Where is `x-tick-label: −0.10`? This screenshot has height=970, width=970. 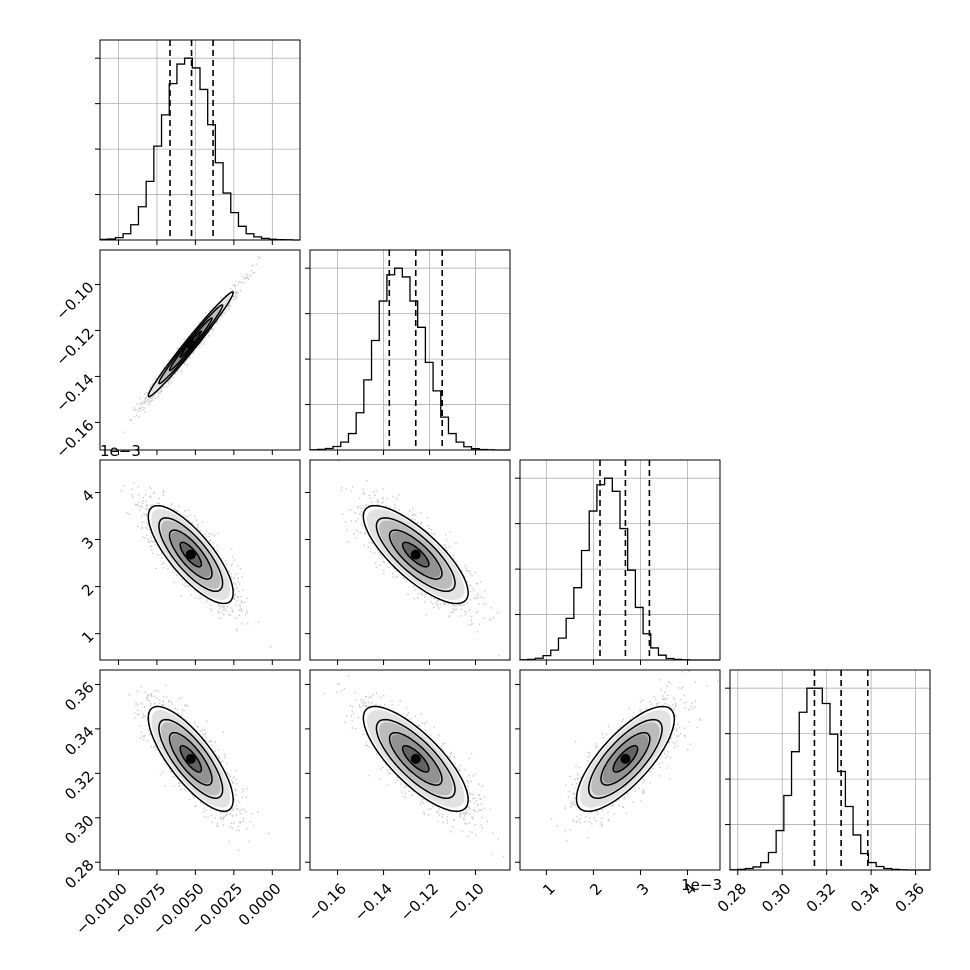 x-tick-label: −0.10 is located at coordinates (465, 902).